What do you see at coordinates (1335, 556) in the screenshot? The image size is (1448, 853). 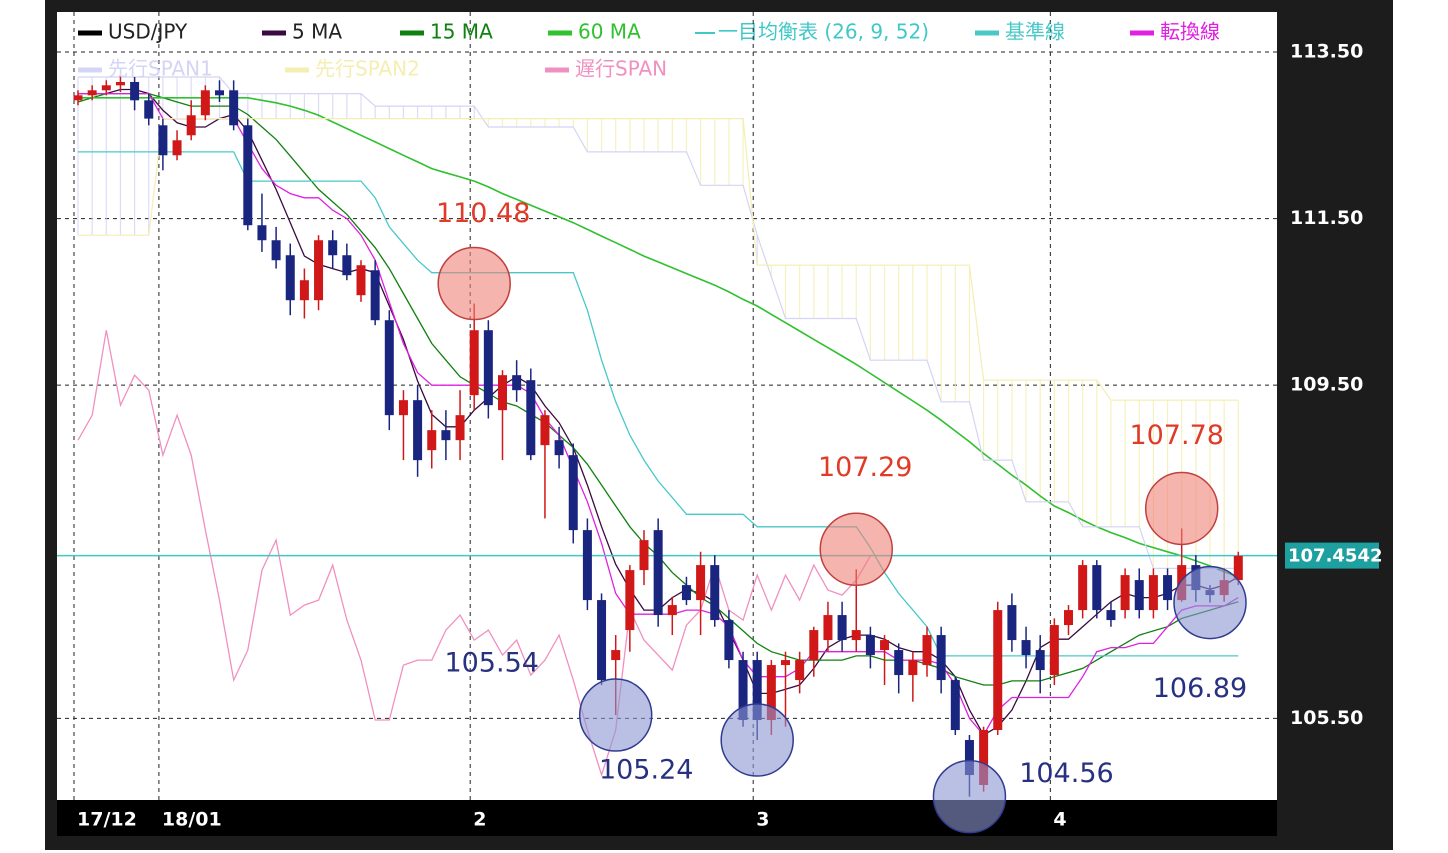 I see `last-price-label: 107.4542` at bounding box center [1335, 556].